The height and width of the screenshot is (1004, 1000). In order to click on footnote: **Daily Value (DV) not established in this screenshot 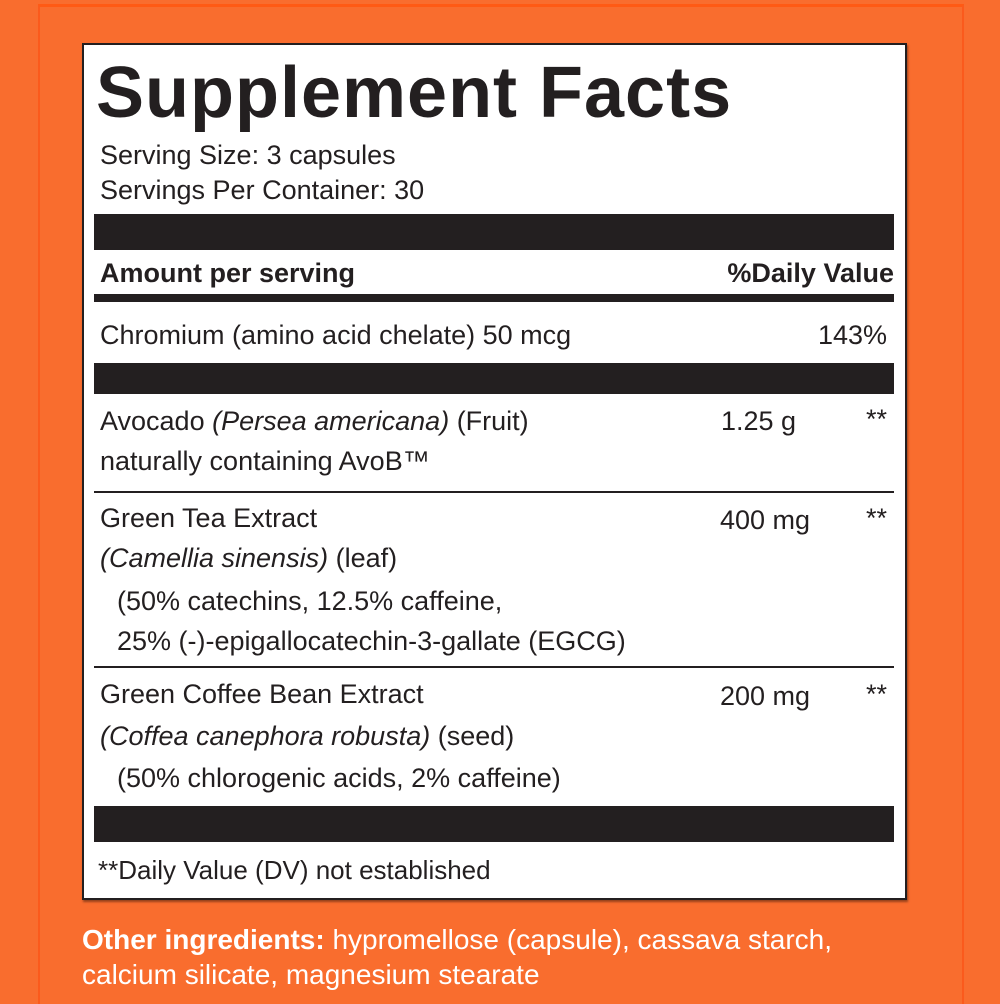, I will do `click(294, 870)`.